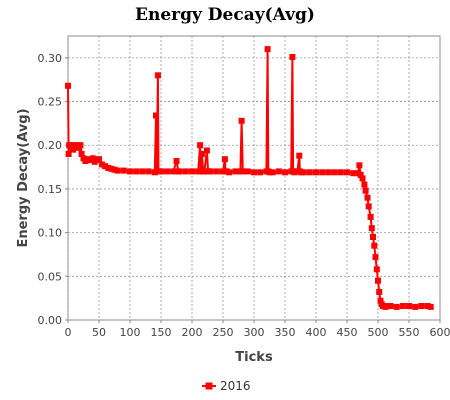 The image size is (450, 400). I want to click on y-tick-label: 0.05, so click(50, 276).